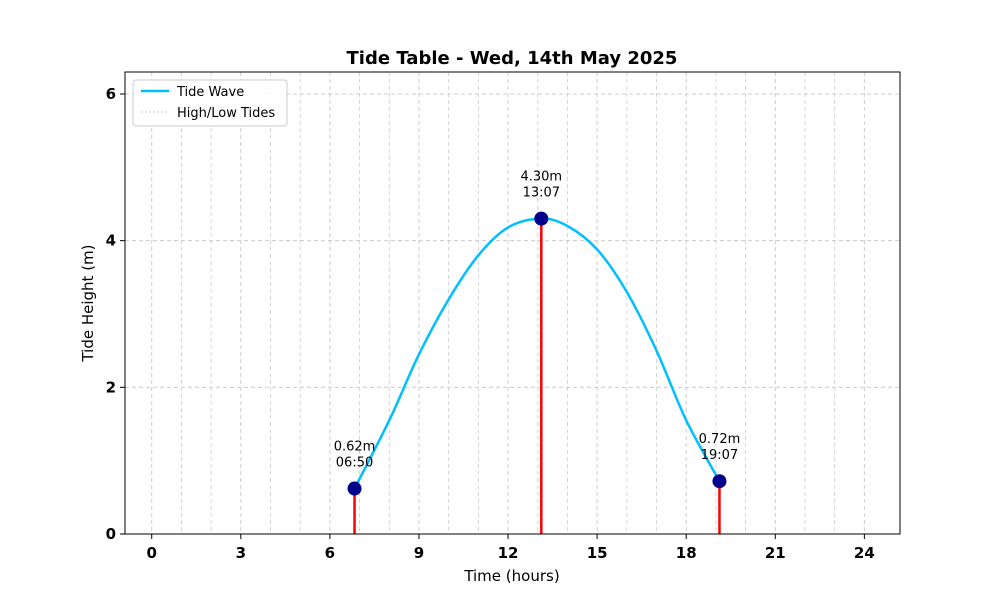 The height and width of the screenshot is (600, 1000). I want to click on tide-time-label: 13:07, so click(541, 193).